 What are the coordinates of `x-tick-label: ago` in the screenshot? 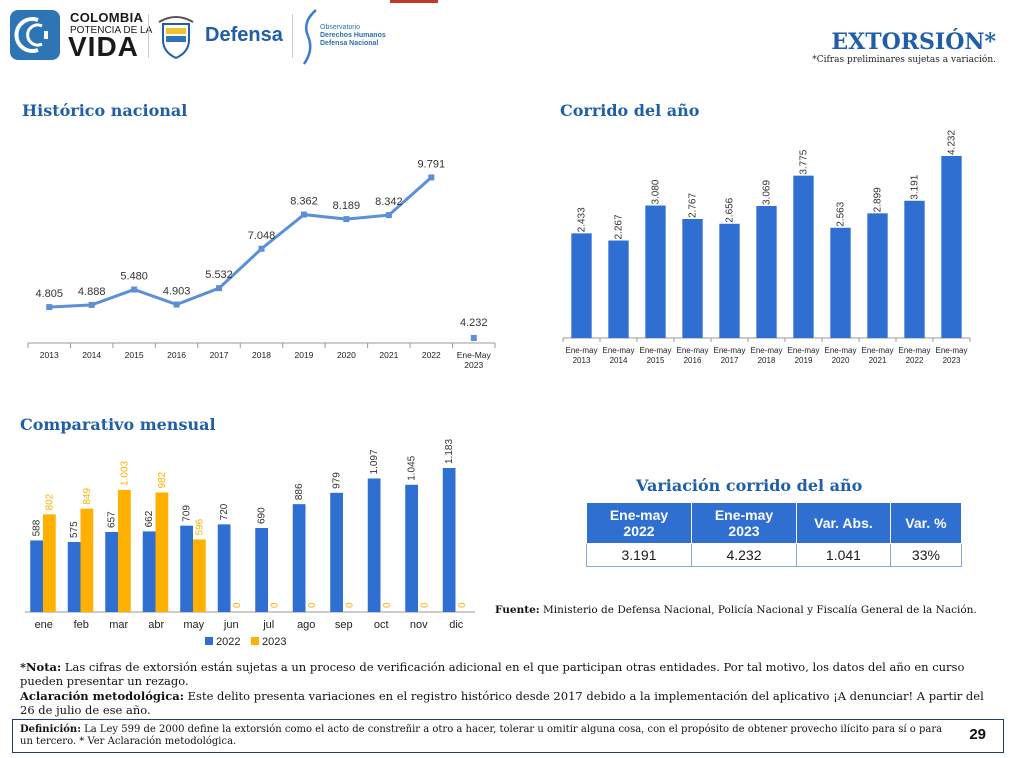 It's located at (306, 625).